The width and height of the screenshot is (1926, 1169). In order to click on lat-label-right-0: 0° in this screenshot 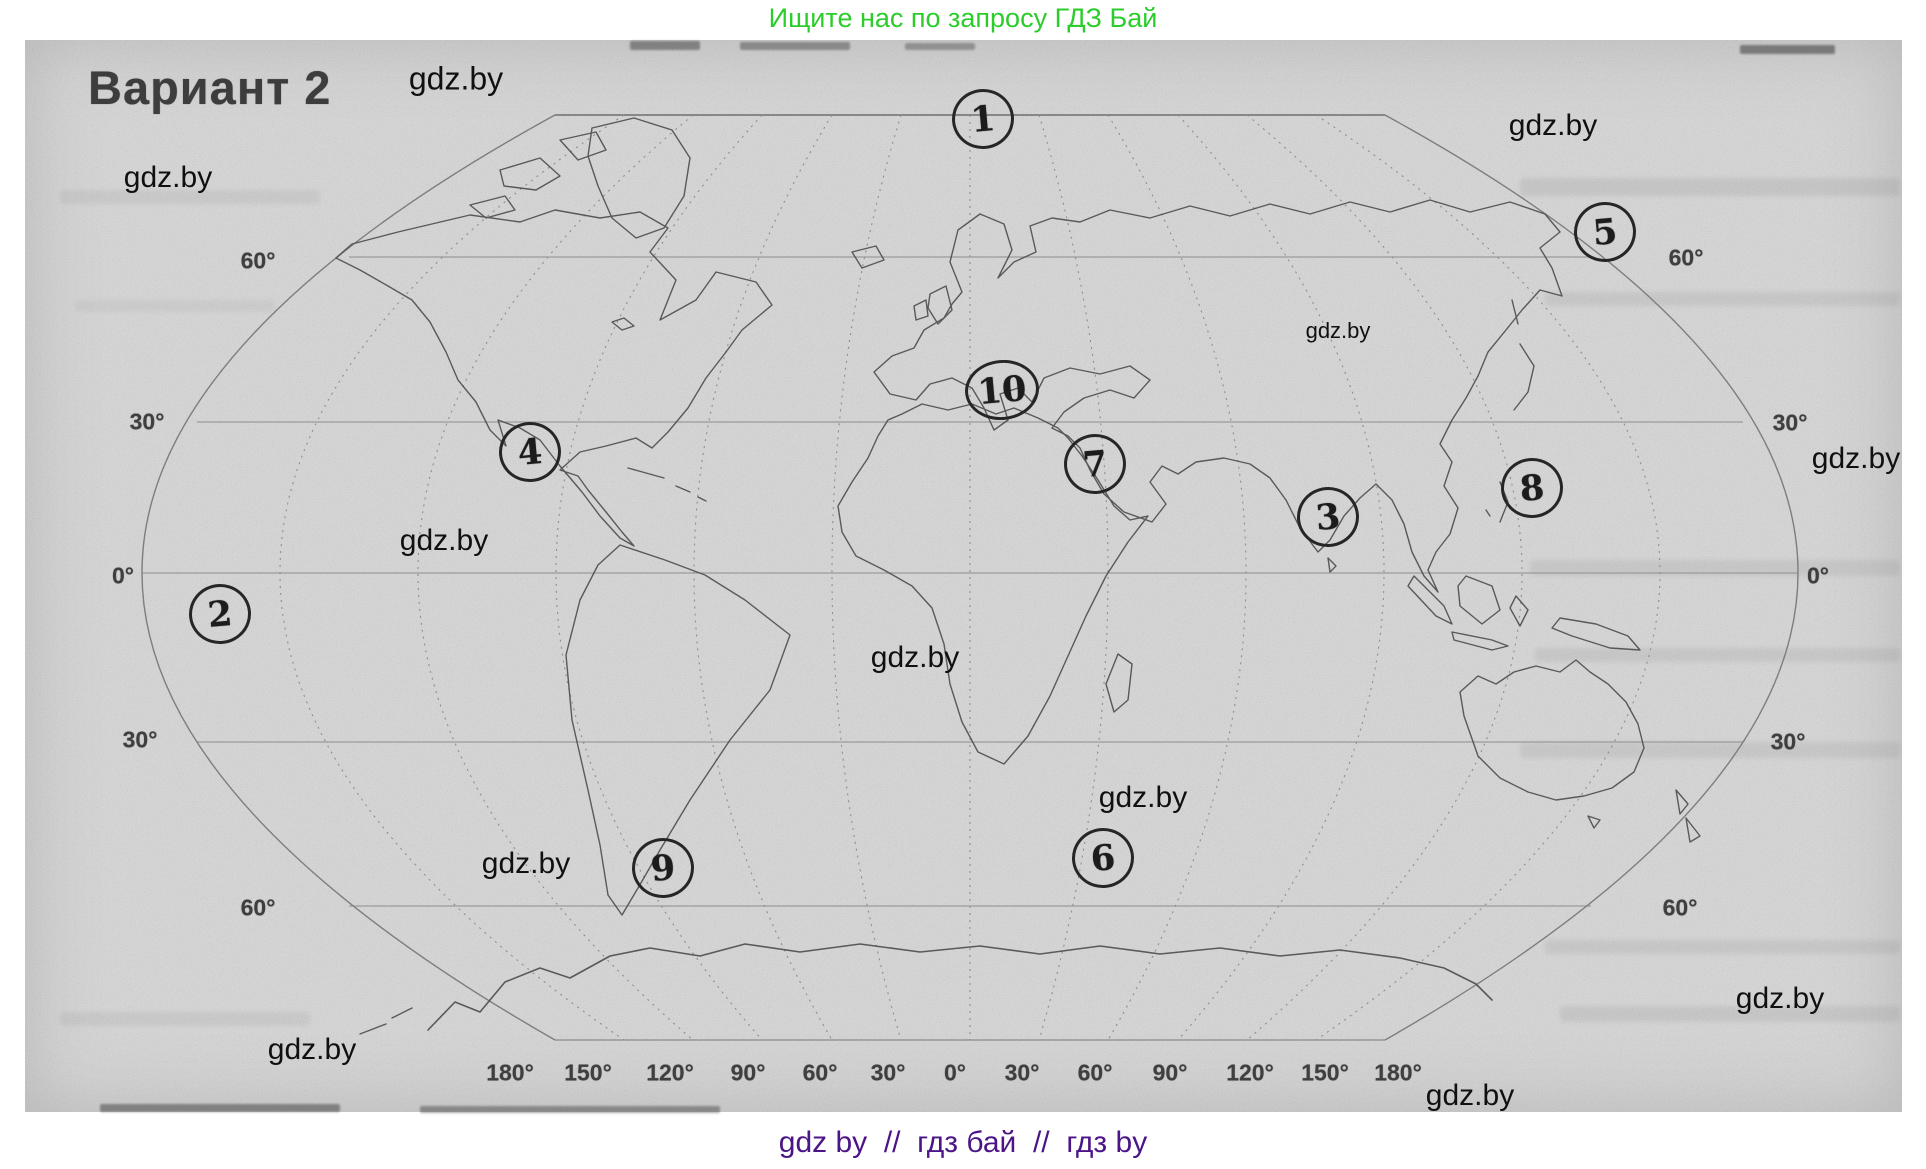, I will do `click(1818, 575)`.